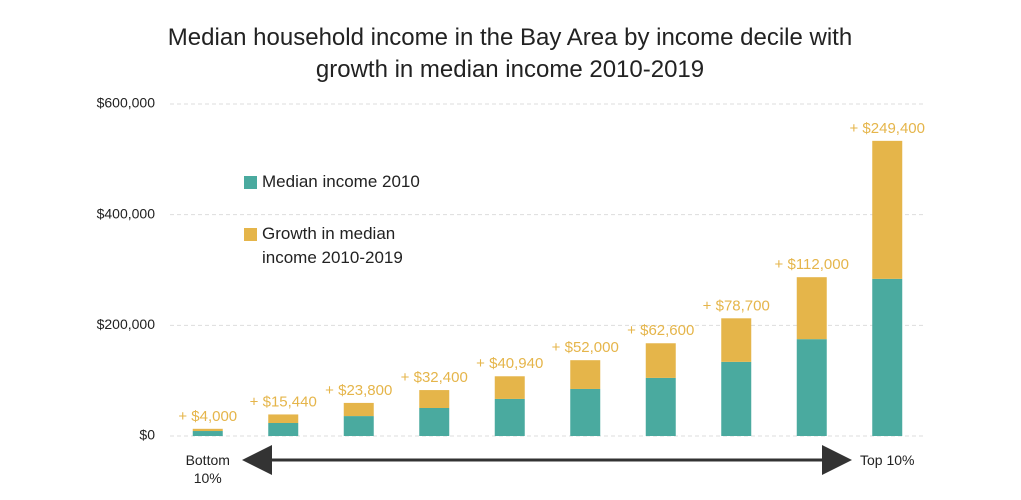 This screenshot has width=1021, height=500. I want to click on value-label: + $40,940, so click(509, 363).